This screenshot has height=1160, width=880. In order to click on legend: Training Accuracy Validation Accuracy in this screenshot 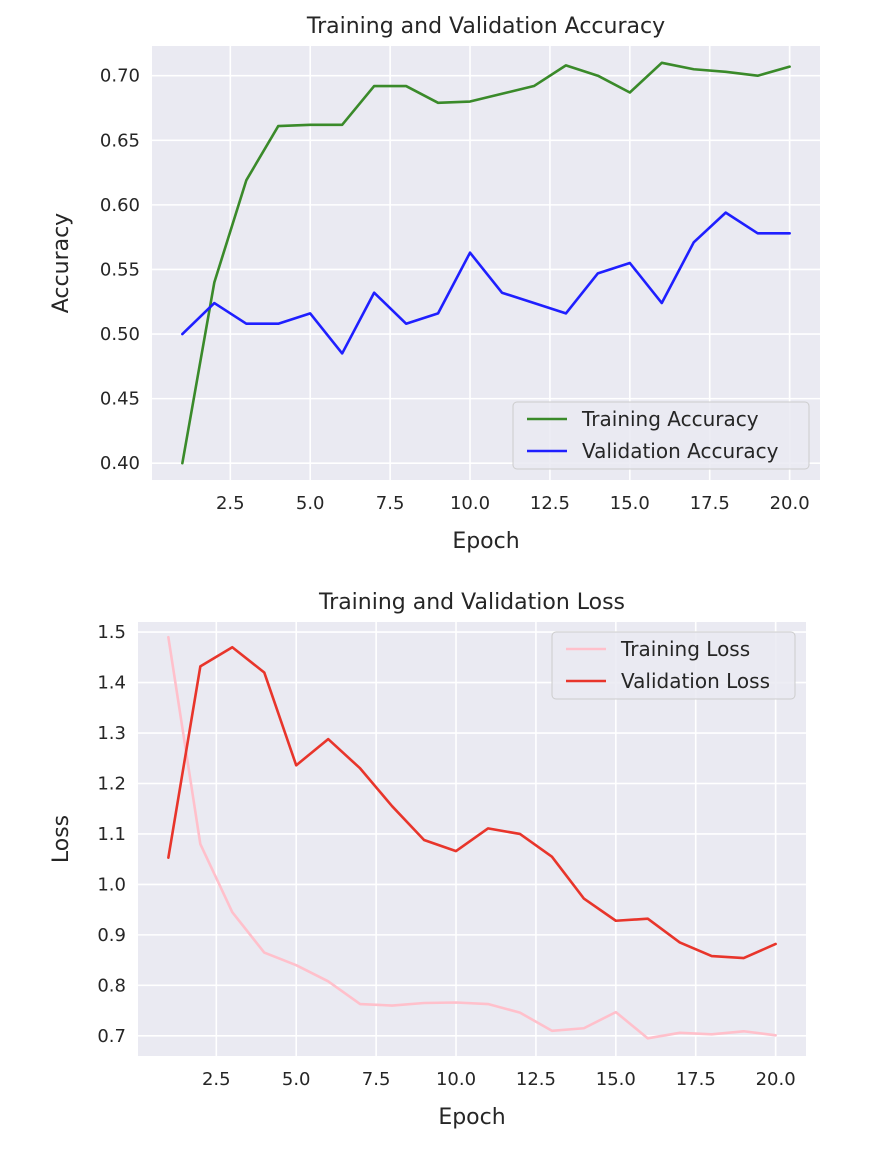, I will do `click(661, 435)`.